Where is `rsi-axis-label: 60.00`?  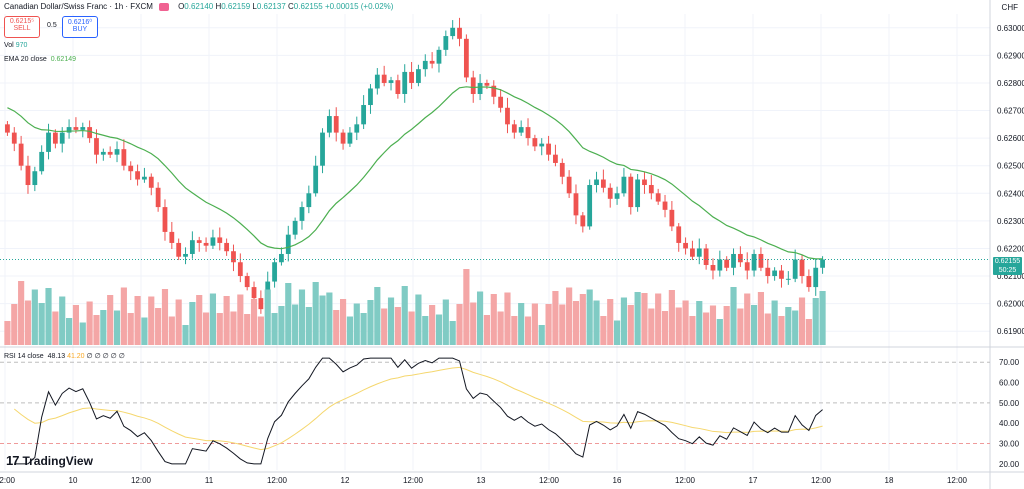
rsi-axis-label: 60.00 is located at coordinates (1009, 383).